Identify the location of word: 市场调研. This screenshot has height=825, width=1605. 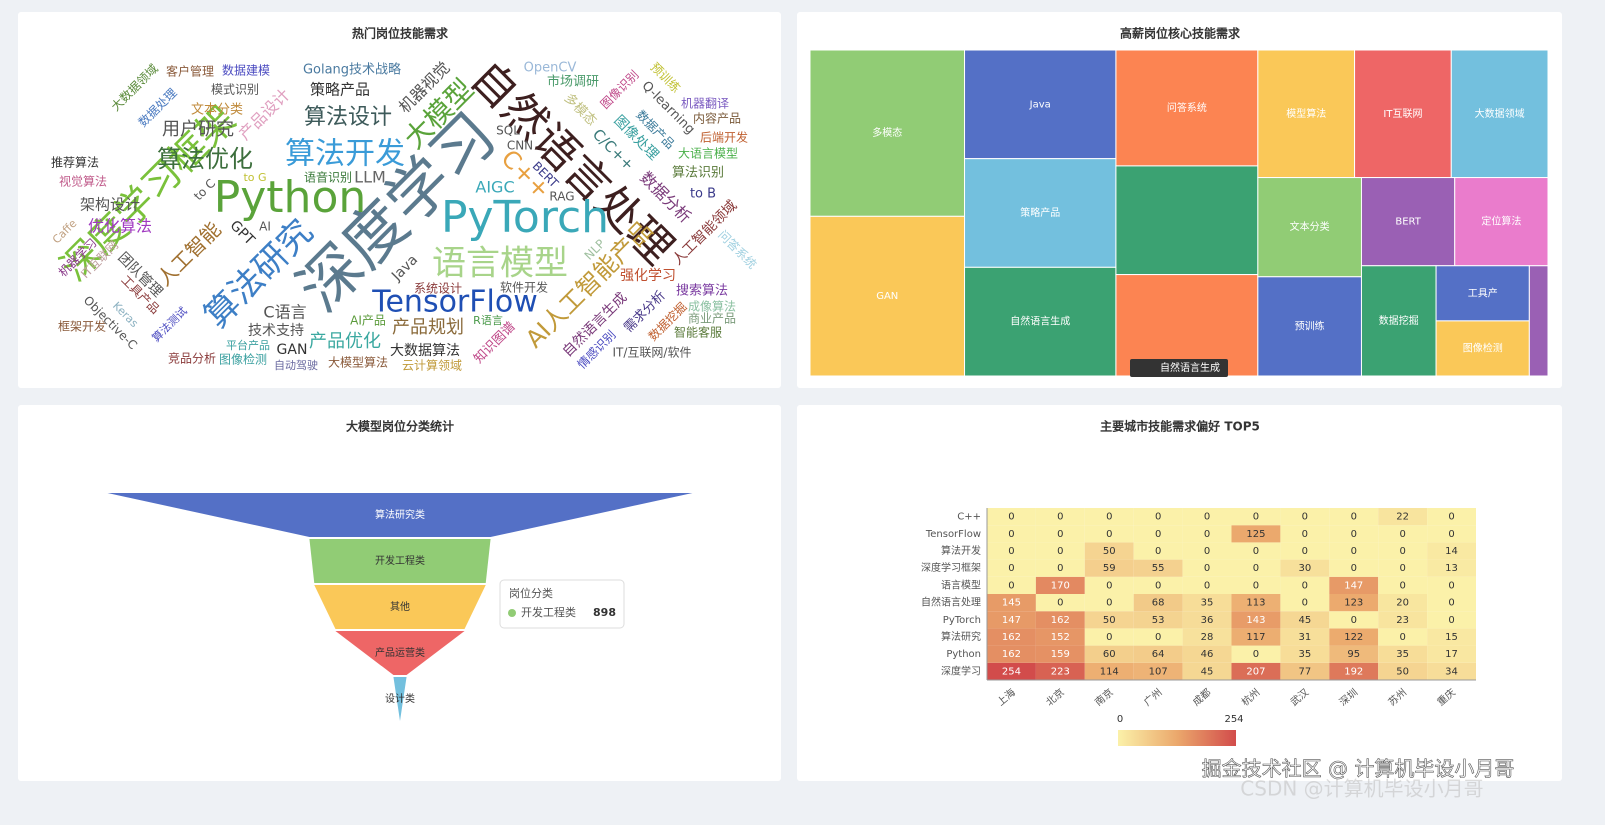
(573, 82).